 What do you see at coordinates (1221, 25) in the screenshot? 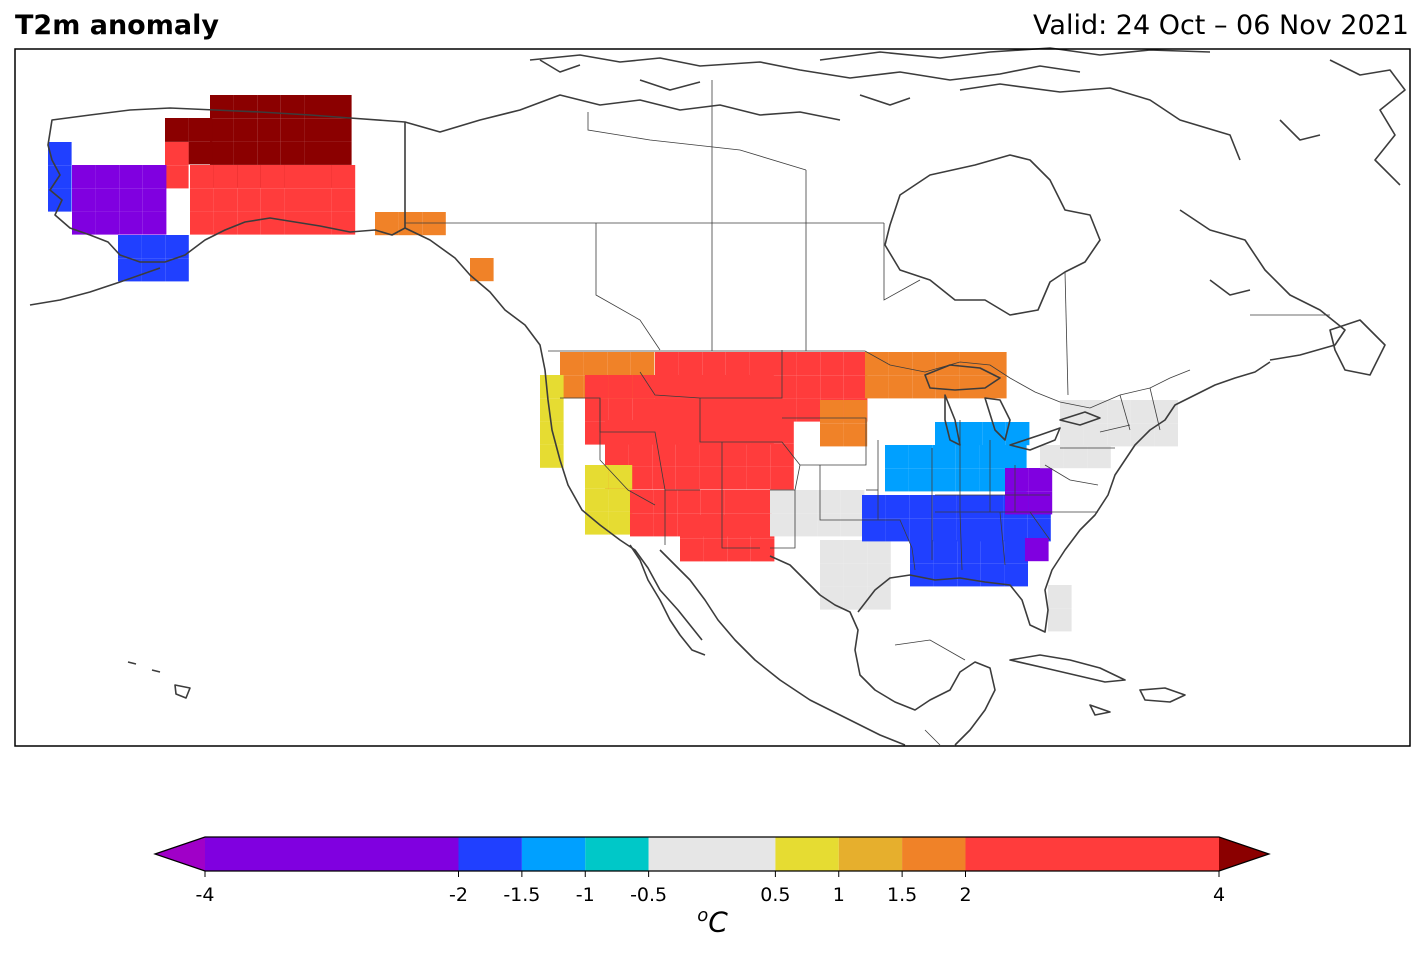
I see `valid-period: Valid: 24 Oct – 06 Nov 2021` at bounding box center [1221, 25].